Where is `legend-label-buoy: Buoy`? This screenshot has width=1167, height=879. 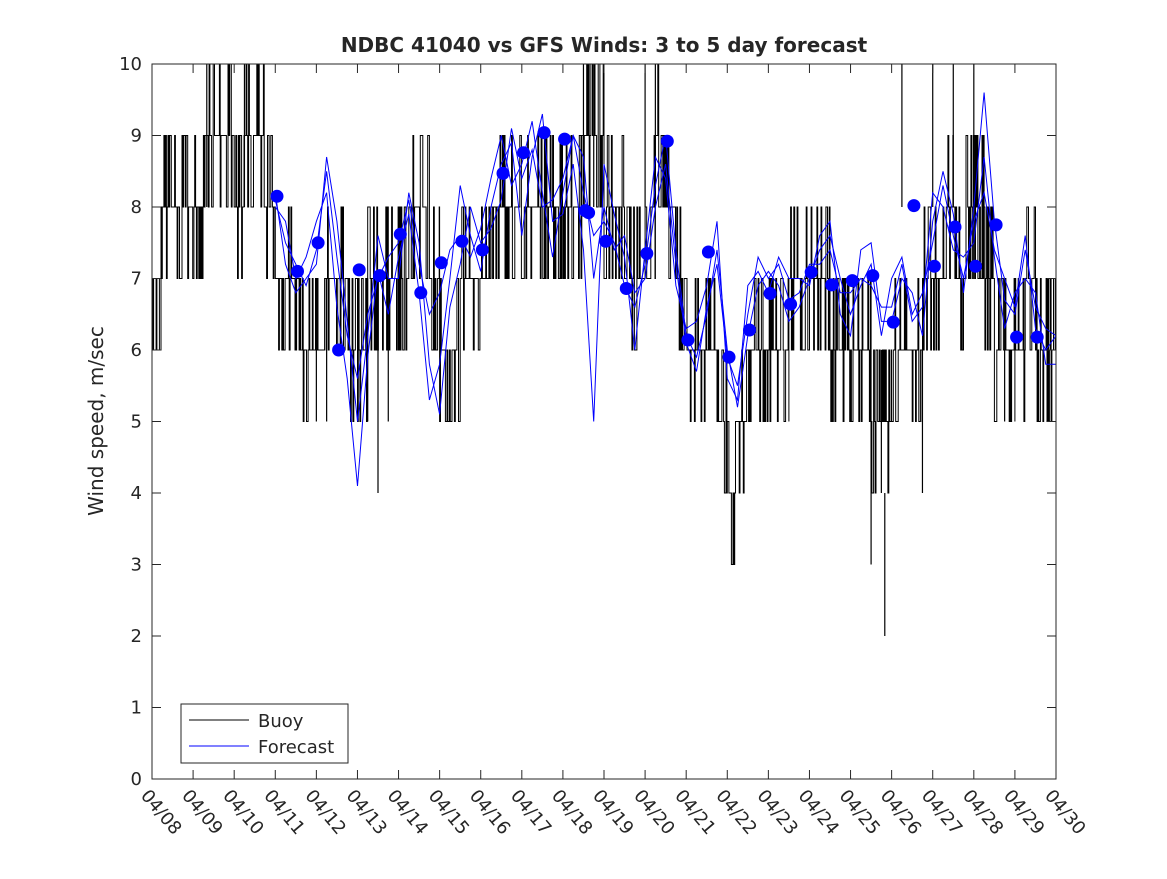
legend-label-buoy: Buoy is located at coordinates (281, 721).